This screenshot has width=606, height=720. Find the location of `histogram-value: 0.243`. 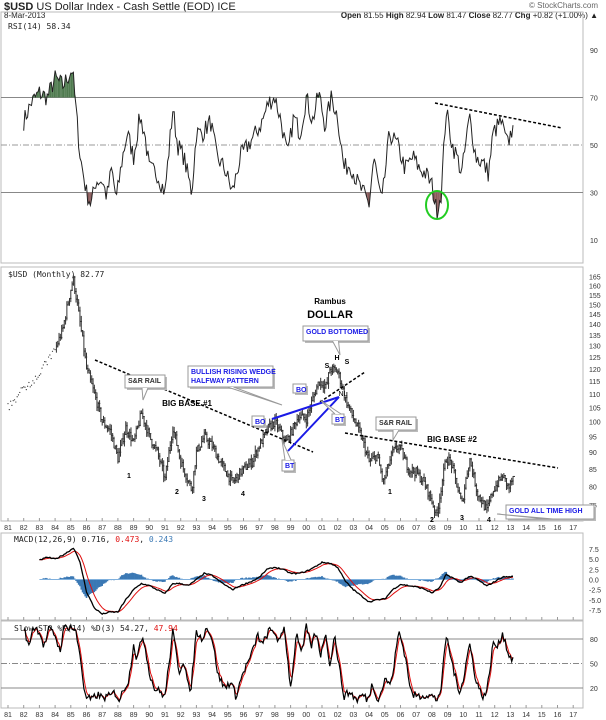

histogram-value: 0.243 is located at coordinates (161, 539).